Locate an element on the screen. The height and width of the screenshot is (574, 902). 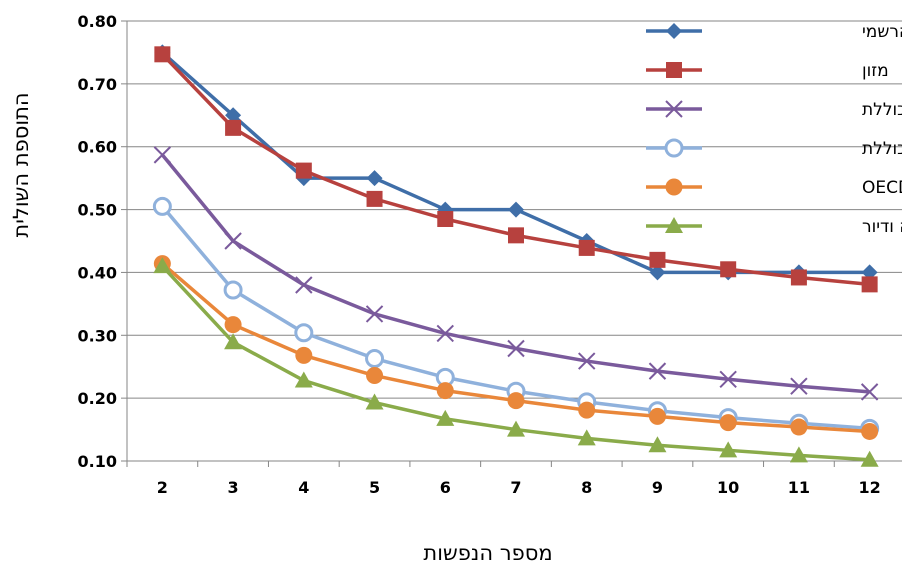
x-tick-label: 11 is located at coordinates (799, 487).